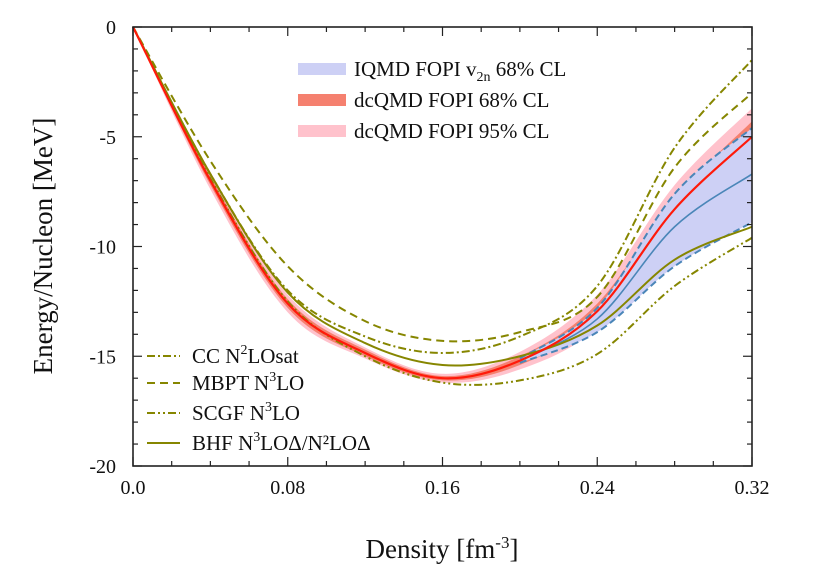  What do you see at coordinates (102, 467) in the screenshot?
I see `y-tick-label: -20` at bounding box center [102, 467].